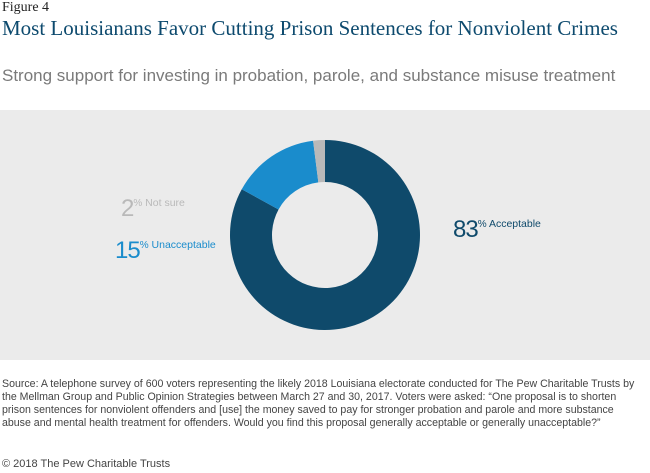 The height and width of the screenshot is (473, 650). I want to click on copyright-note: © 2018 The Pew Charitable Trusts, so click(86, 464).